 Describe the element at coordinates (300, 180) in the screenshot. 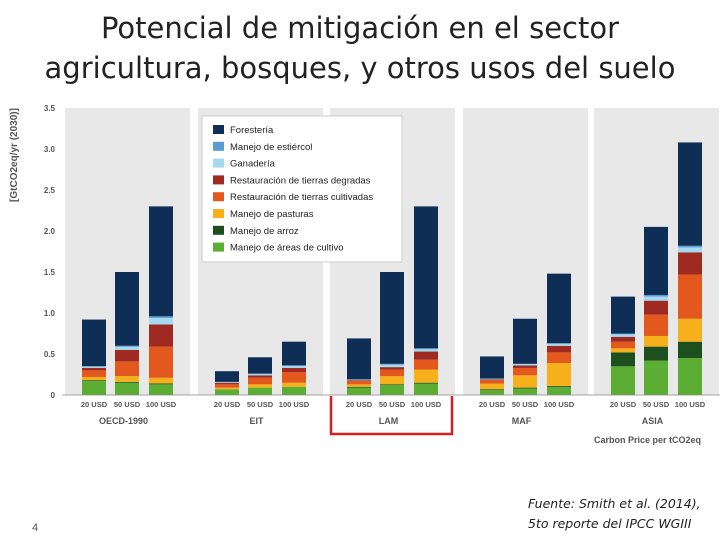

I see `legend-label: Restauración de tierras degradas` at that location.